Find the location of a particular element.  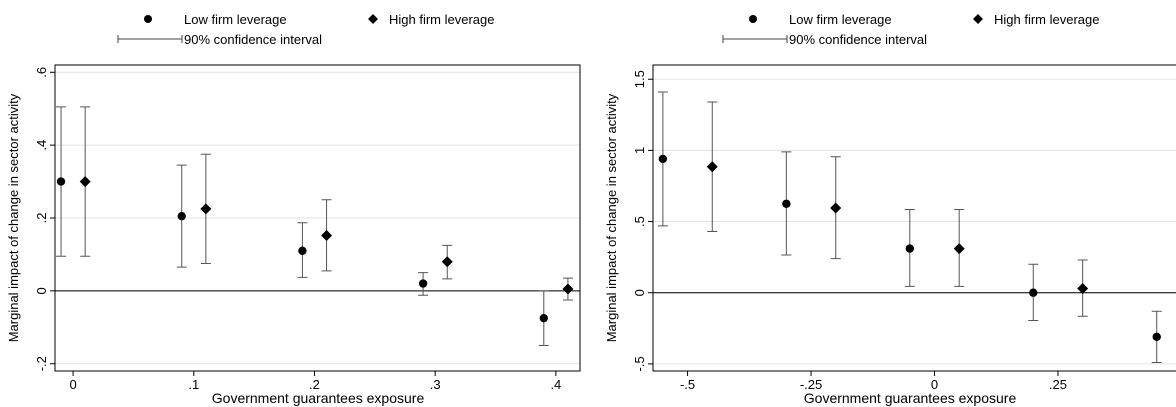

y-tick-label: -.5 is located at coordinates (639, 363).